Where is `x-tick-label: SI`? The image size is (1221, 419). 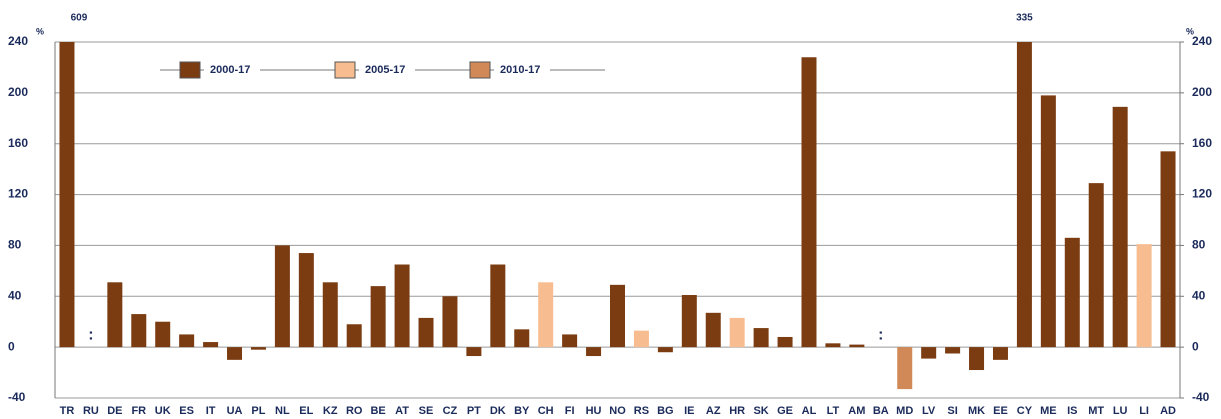 x-tick-label: SI is located at coordinates (952, 411).